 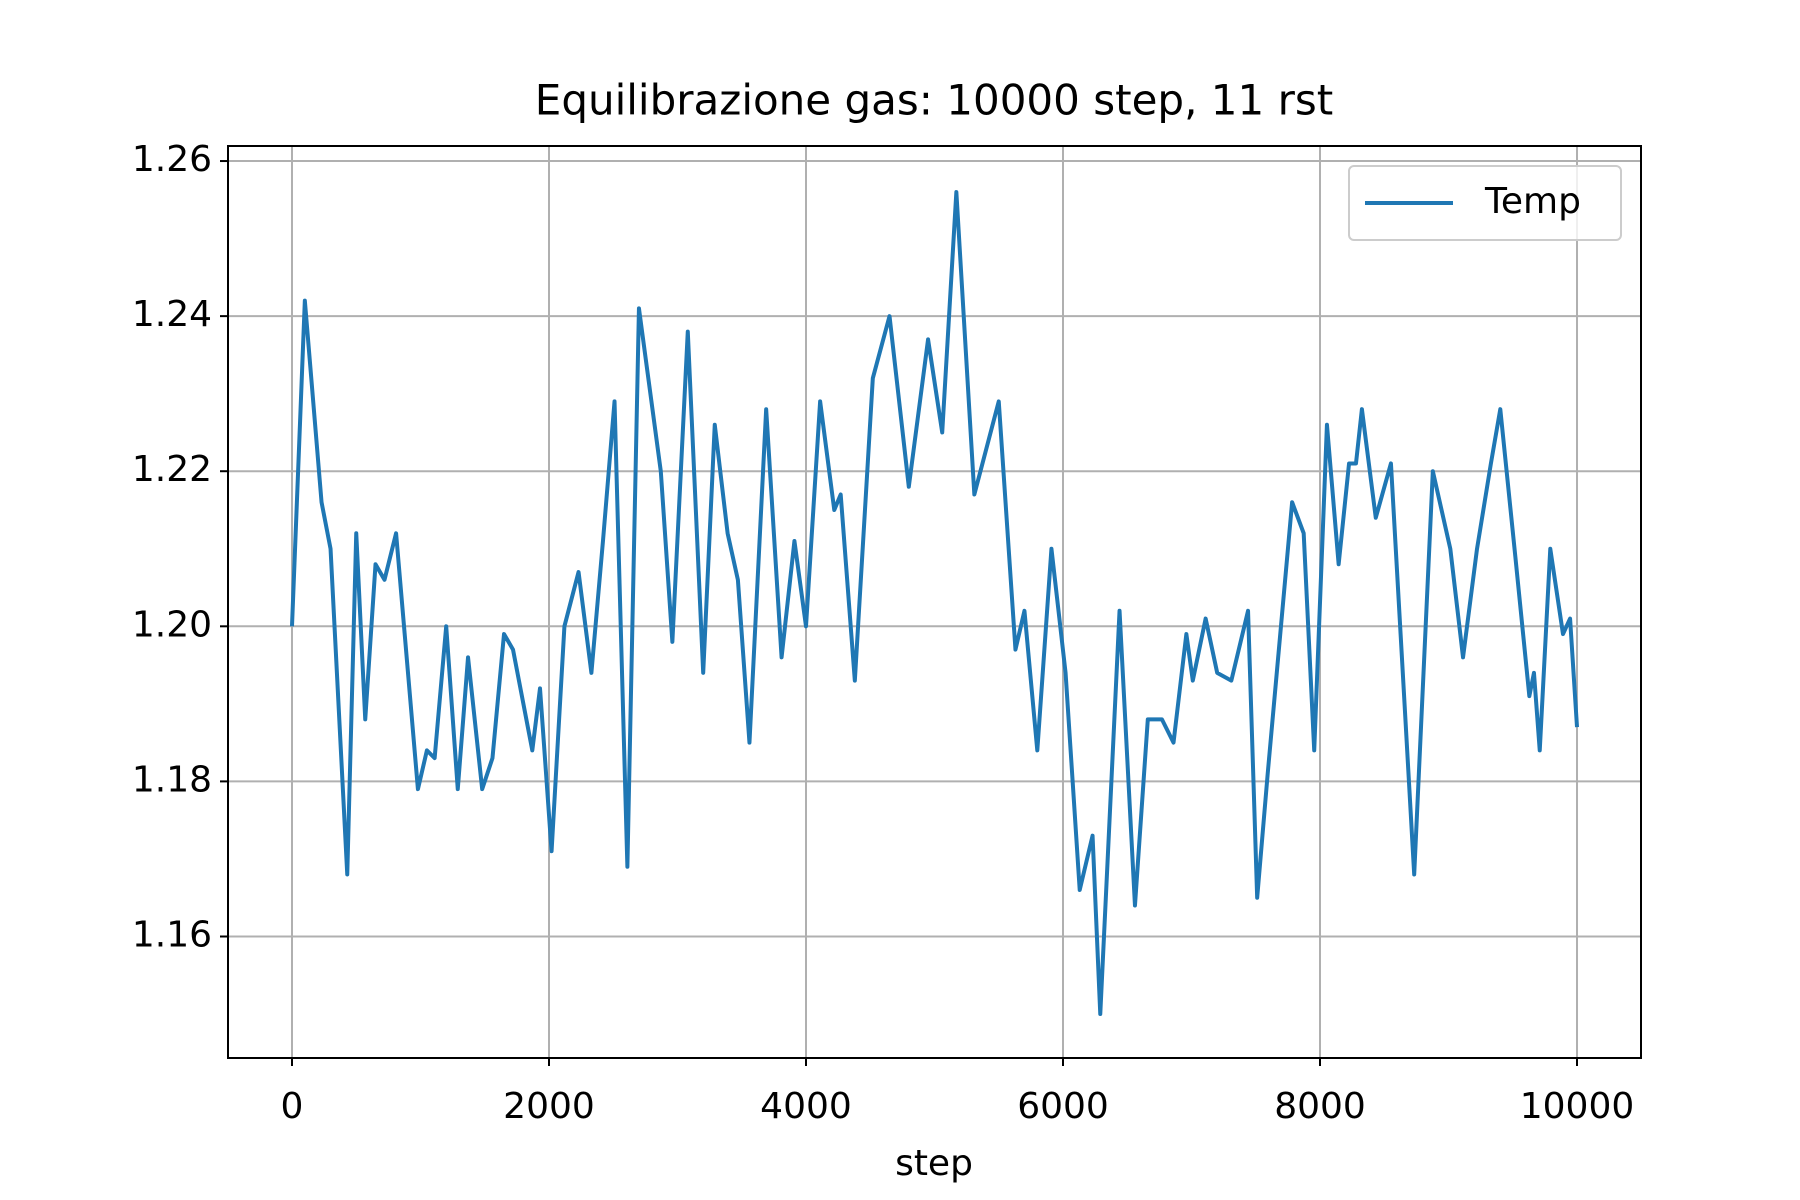 What do you see at coordinates (172, 934) in the screenshot?
I see `y-tick-label: 1.16` at bounding box center [172, 934].